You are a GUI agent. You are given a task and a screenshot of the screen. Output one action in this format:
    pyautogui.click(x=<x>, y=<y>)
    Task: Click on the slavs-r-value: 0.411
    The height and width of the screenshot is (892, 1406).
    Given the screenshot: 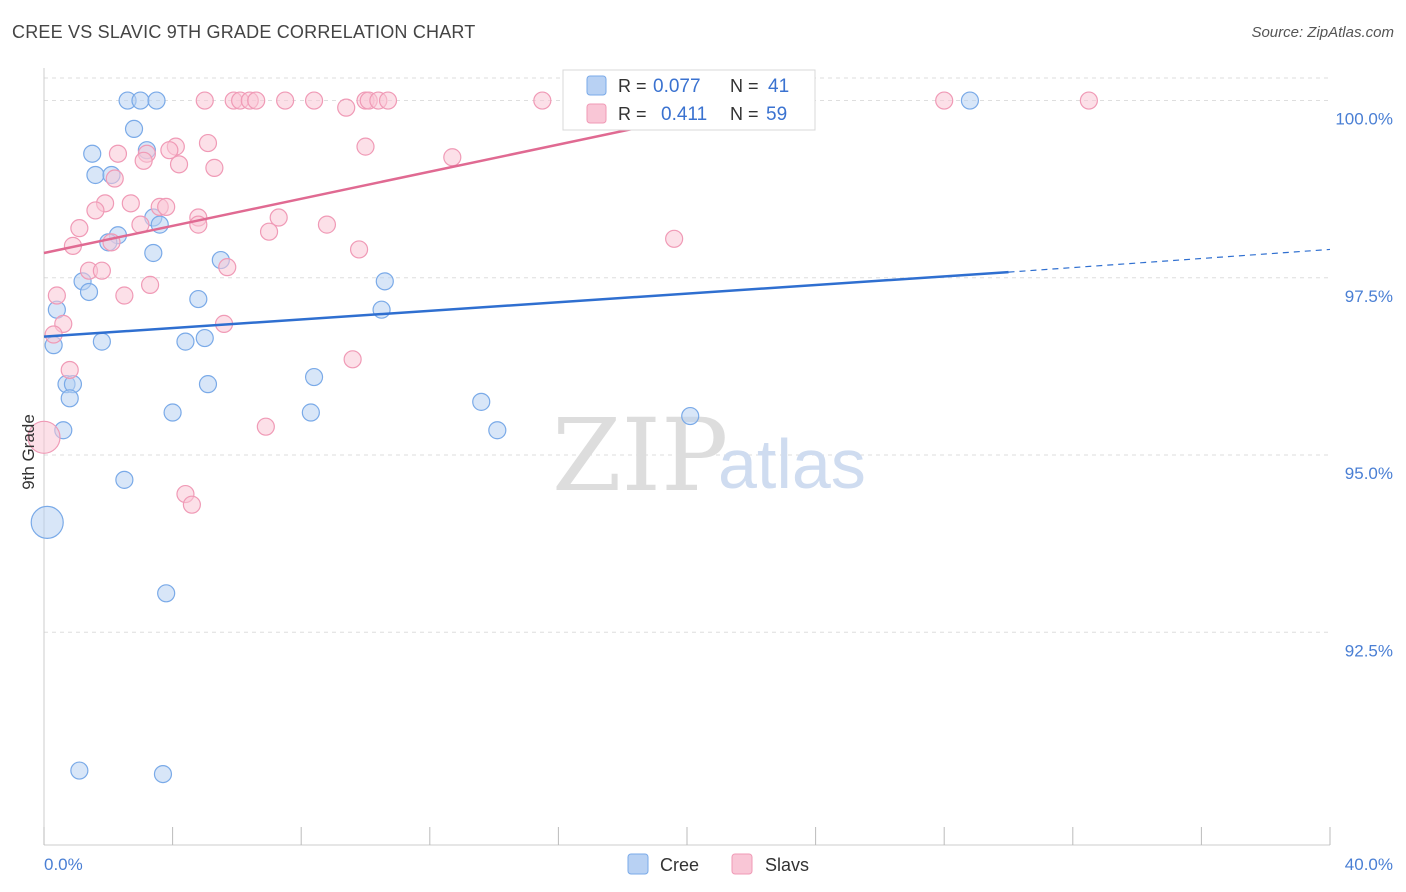 What is the action you would take?
    pyautogui.click(x=684, y=114)
    